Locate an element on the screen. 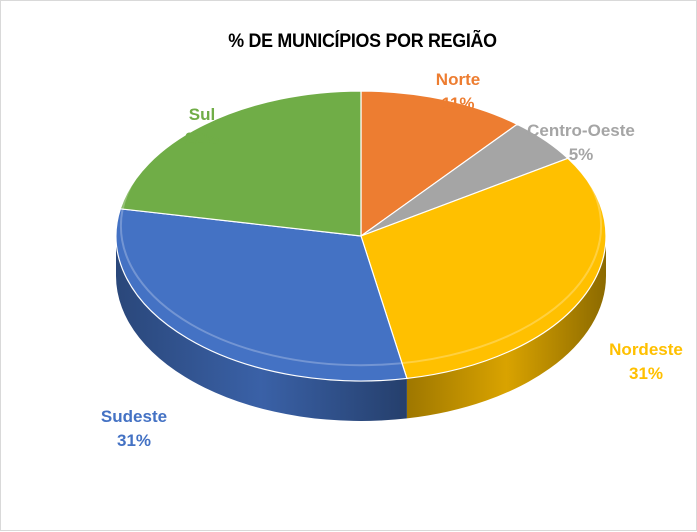  label-name-sul: Sul is located at coordinates (202, 114).